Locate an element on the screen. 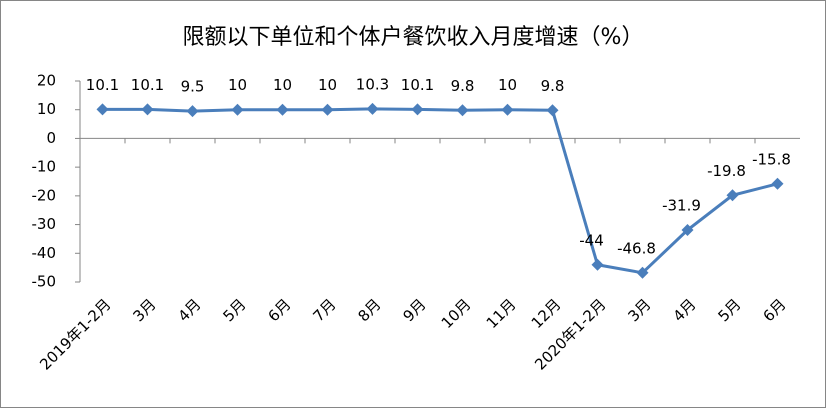 Image resolution: width=826 pixels, height=412 pixels. y-tick-label: 0 is located at coordinates (51, 138).